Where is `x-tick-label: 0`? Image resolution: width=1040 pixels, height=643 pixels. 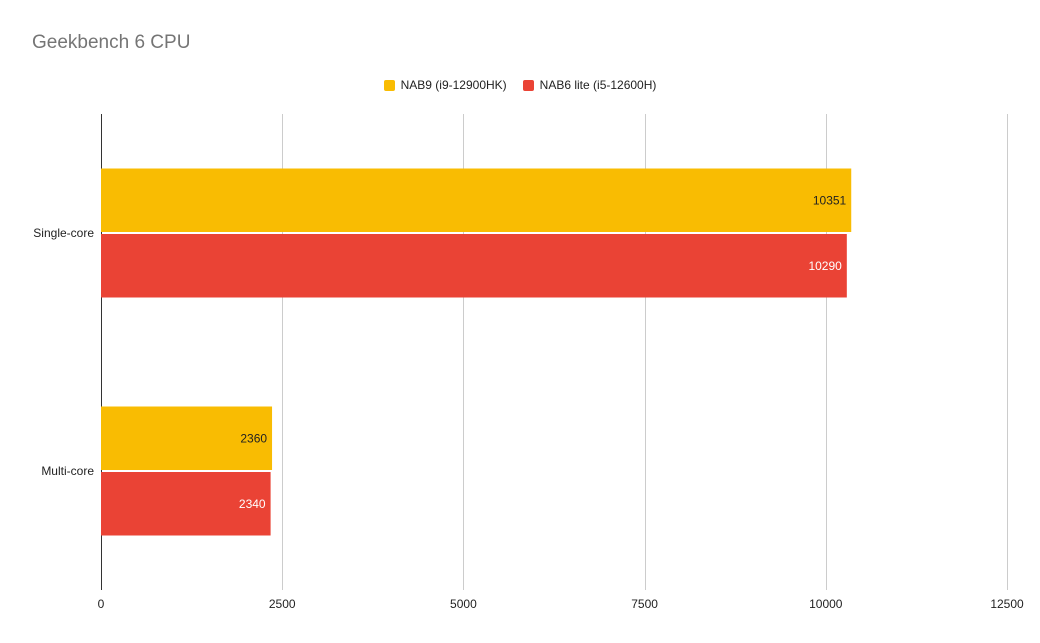 x-tick-label: 0 is located at coordinates (101, 604).